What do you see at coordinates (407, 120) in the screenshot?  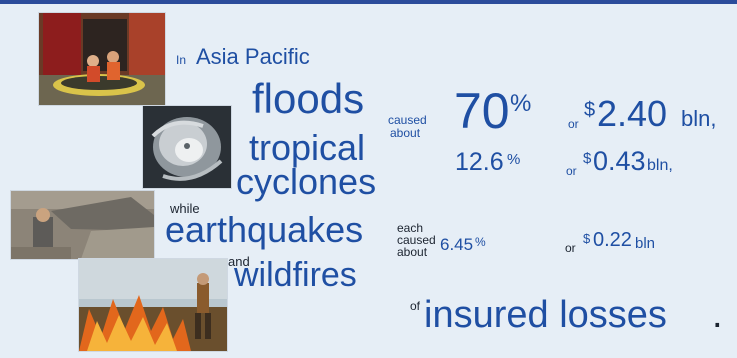 I see `caused-label: caused` at bounding box center [407, 120].